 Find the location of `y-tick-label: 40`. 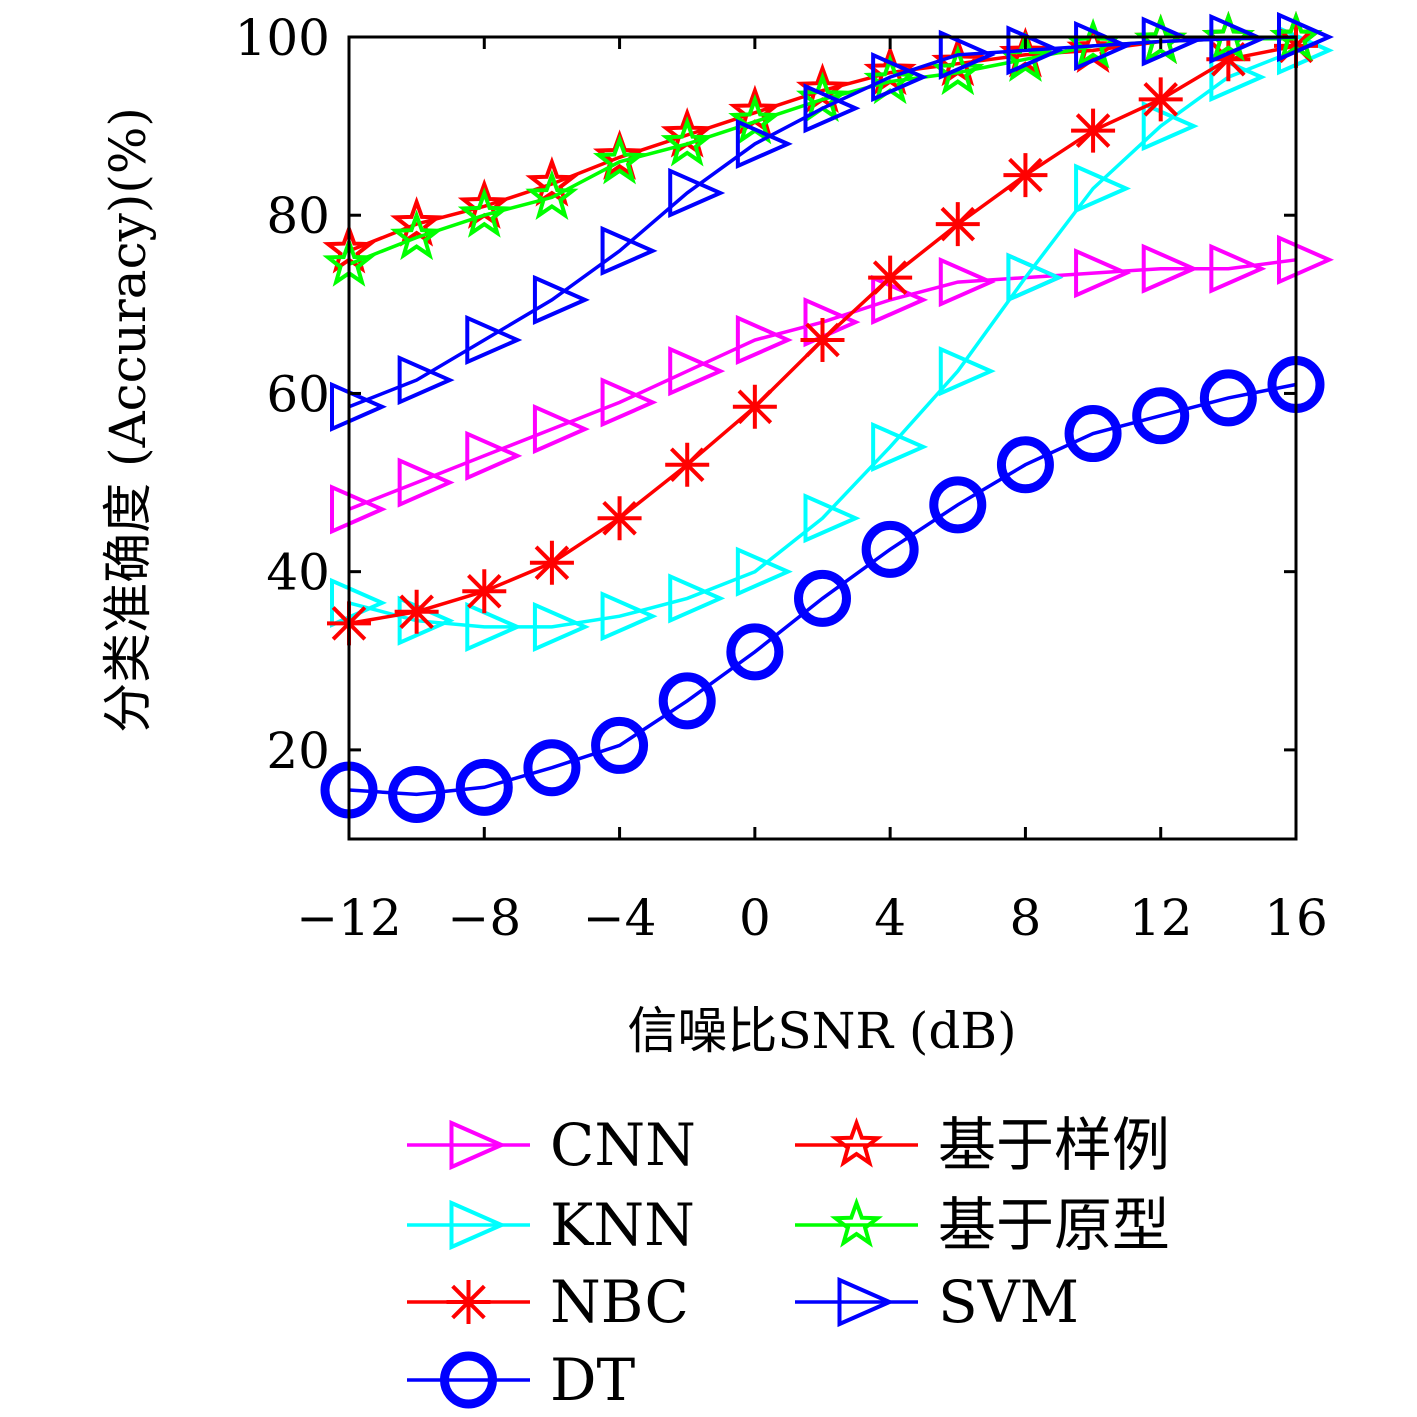

y-tick-label: 40 is located at coordinates (298, 573).